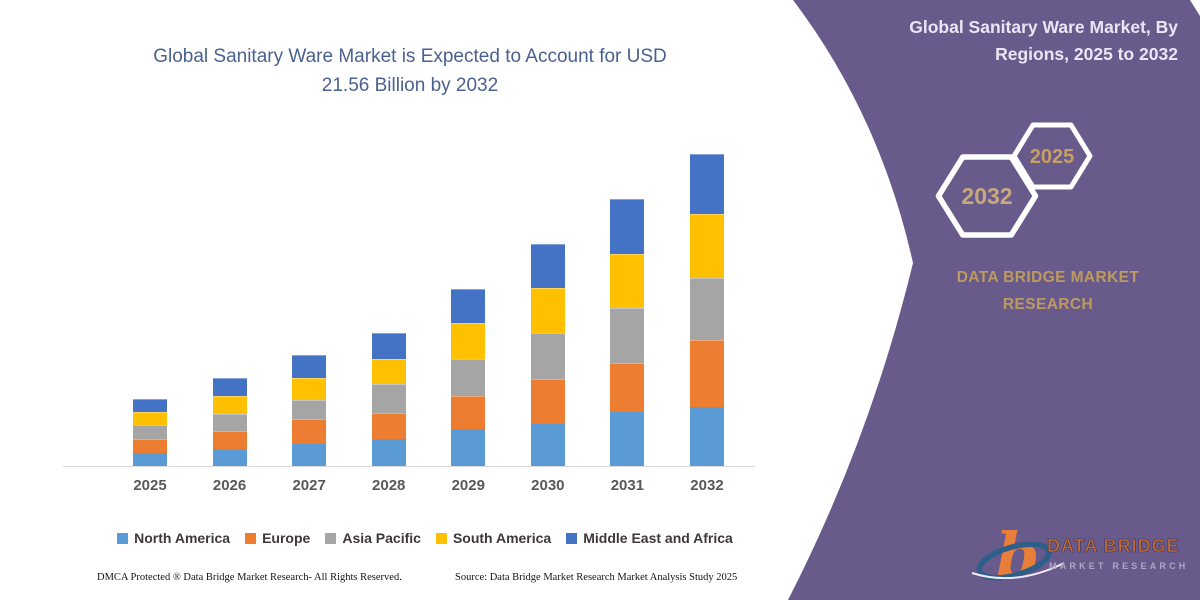 The image size is (1200, 600). I want to click on legend-label: Middle East and Africa, so click(658, 538).